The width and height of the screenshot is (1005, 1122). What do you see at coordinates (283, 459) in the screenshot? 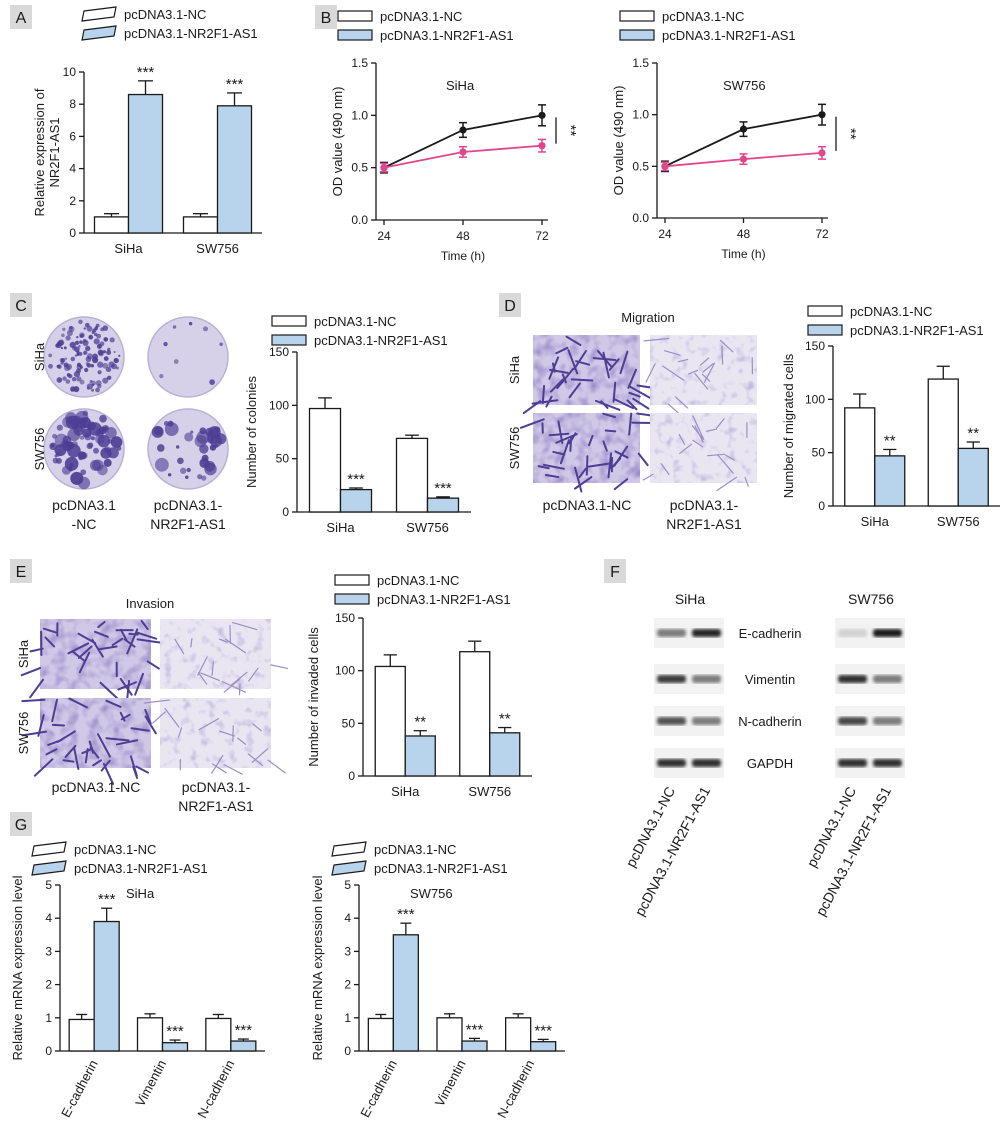
I see `y-tick-label: 50` at bounding box center [283, 459].